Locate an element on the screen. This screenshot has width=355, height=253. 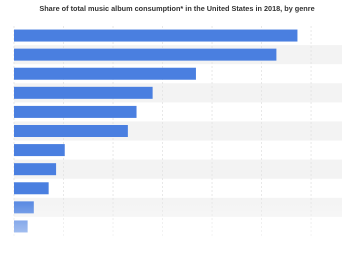
row-band is located at coordinates (178, 169).